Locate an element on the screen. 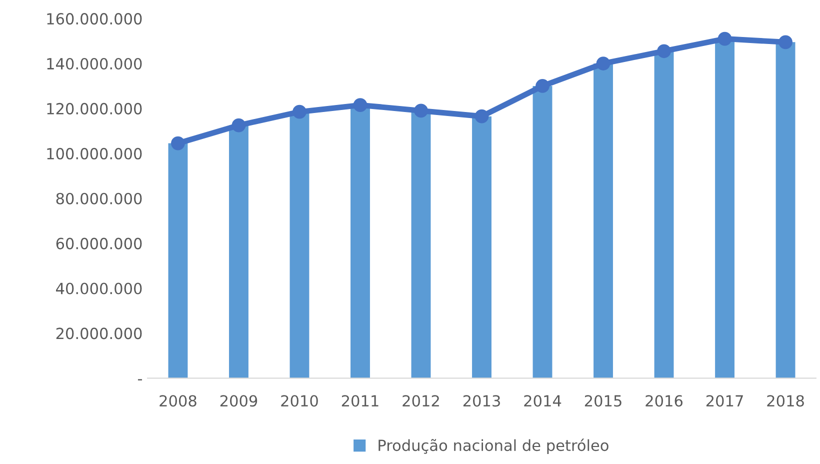  y-tick-label: 20.000.000 is located at coordinates (99, 334).